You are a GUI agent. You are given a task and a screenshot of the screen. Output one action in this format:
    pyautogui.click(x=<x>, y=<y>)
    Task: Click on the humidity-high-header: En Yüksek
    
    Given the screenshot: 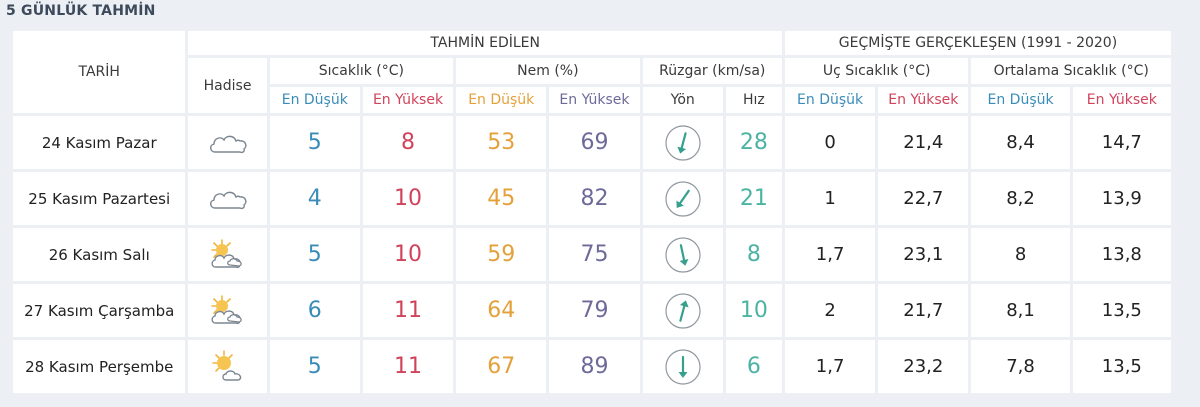 What is the action you would take?
    pyautogui.click(x=594, y=100)
    